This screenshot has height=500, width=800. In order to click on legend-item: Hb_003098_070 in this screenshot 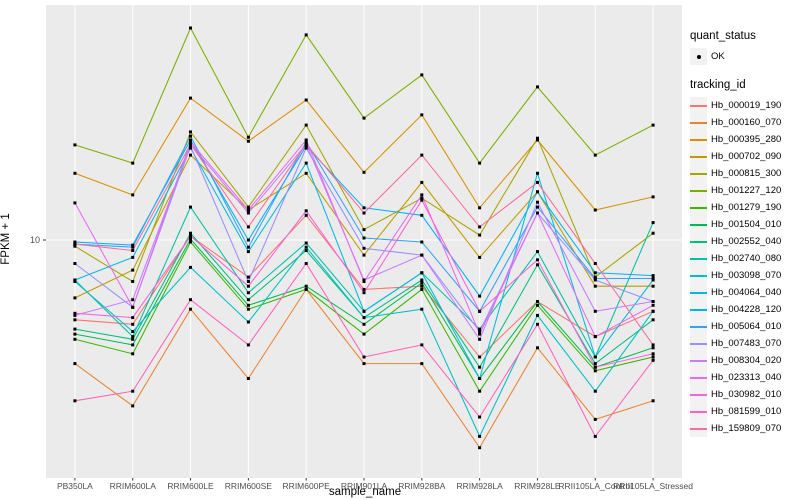, I will do `click(745, 275)`.